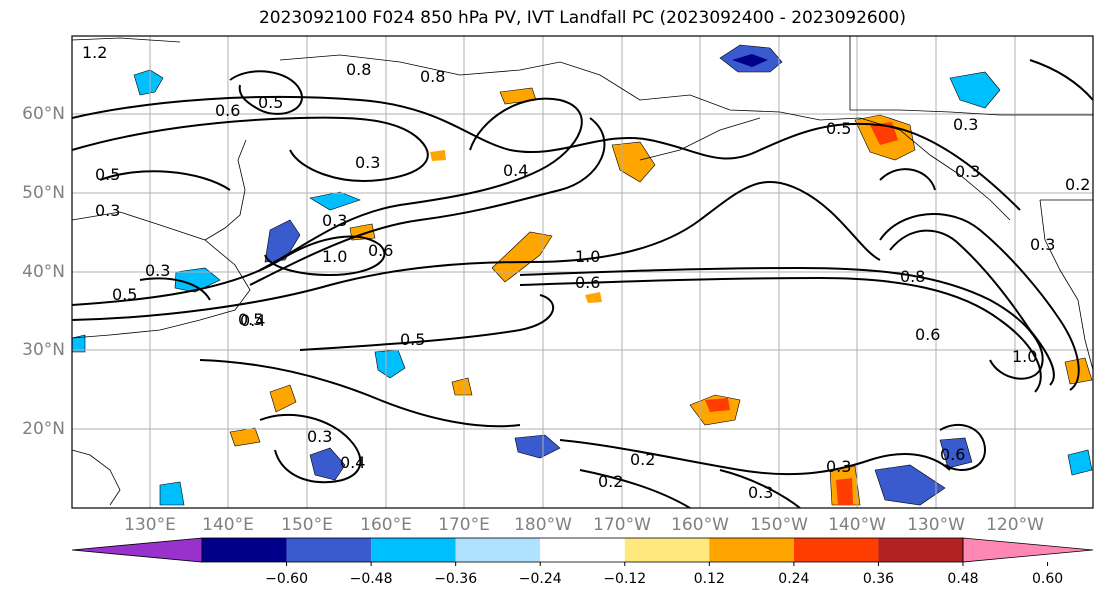  Describe the element at coordinates (936, 525) in the screenshot. I see `lon-label: 130°W` at that location.